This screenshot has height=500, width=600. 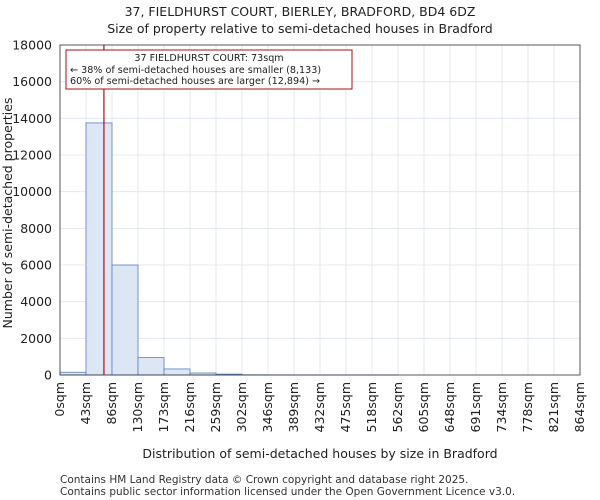 I want to click on y-tick-label: 6000, so click(x=36, y=265).